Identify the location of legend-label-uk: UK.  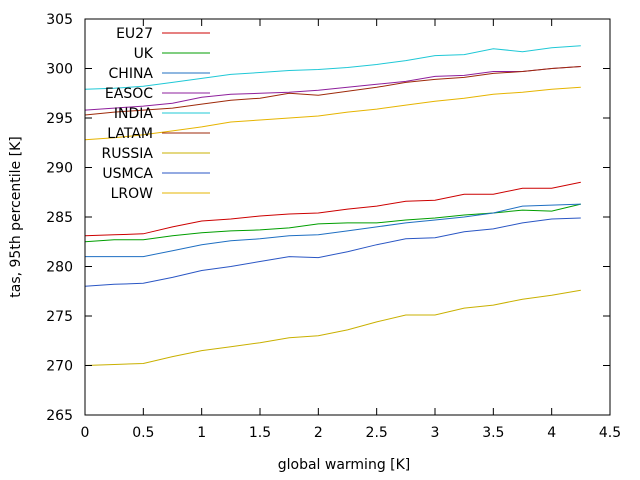
(144, 54).